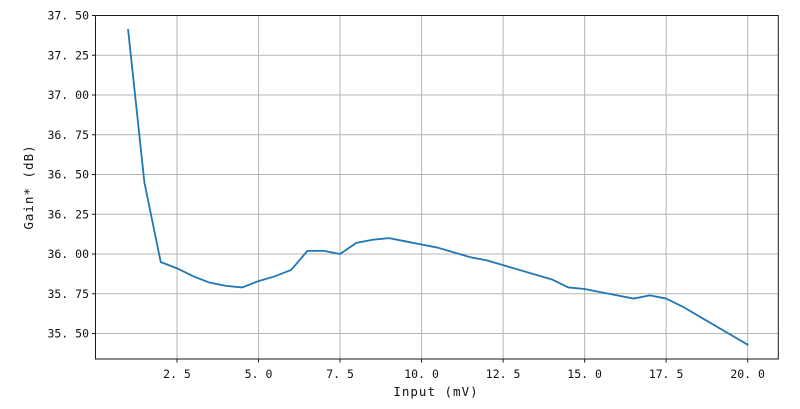 The width and height of the screenshot is (800, 409). I want to click on y-tick-label: 36. 50, so click(68, 175).